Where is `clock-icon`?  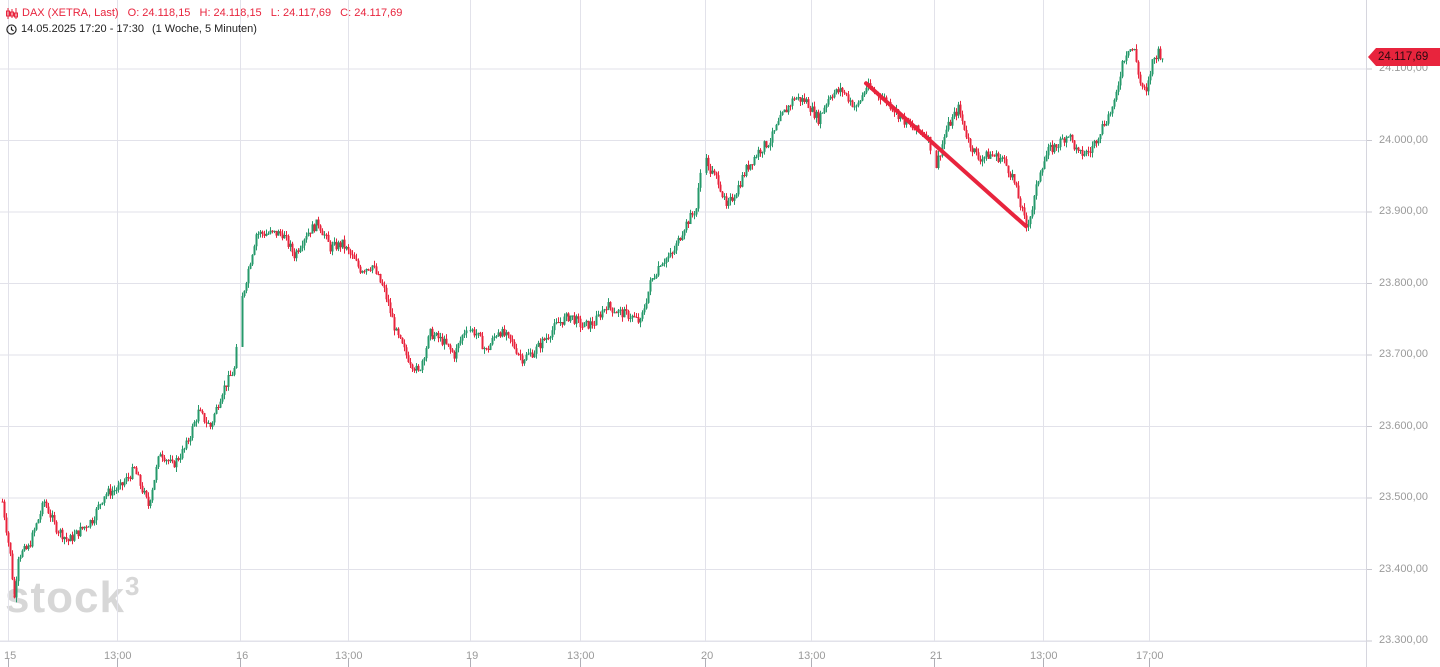
clock-icon is located at coordinates (11, 29).